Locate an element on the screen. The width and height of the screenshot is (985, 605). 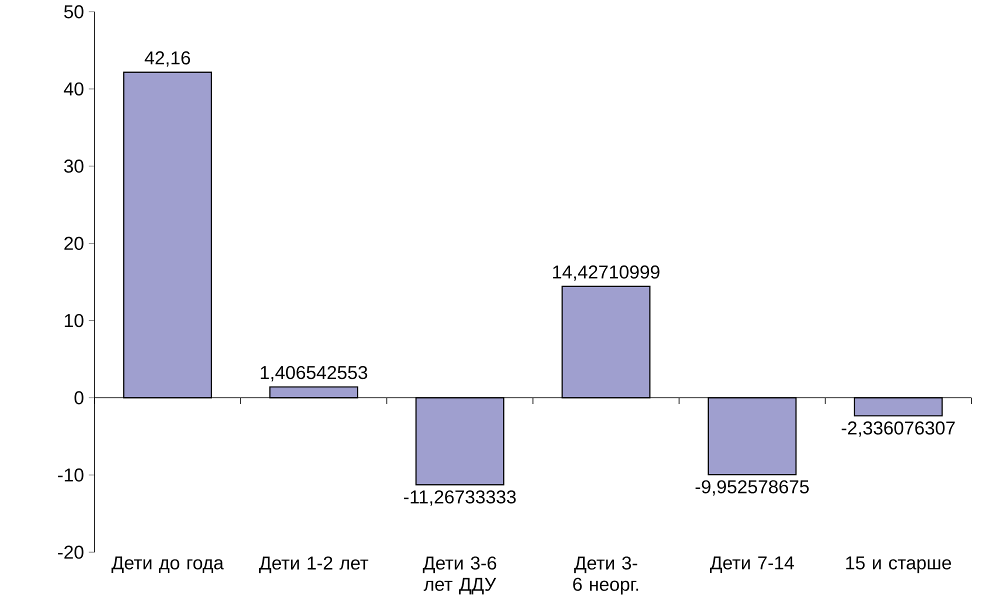
data-label: 14,42710999 is located at coordinates (606, 273).